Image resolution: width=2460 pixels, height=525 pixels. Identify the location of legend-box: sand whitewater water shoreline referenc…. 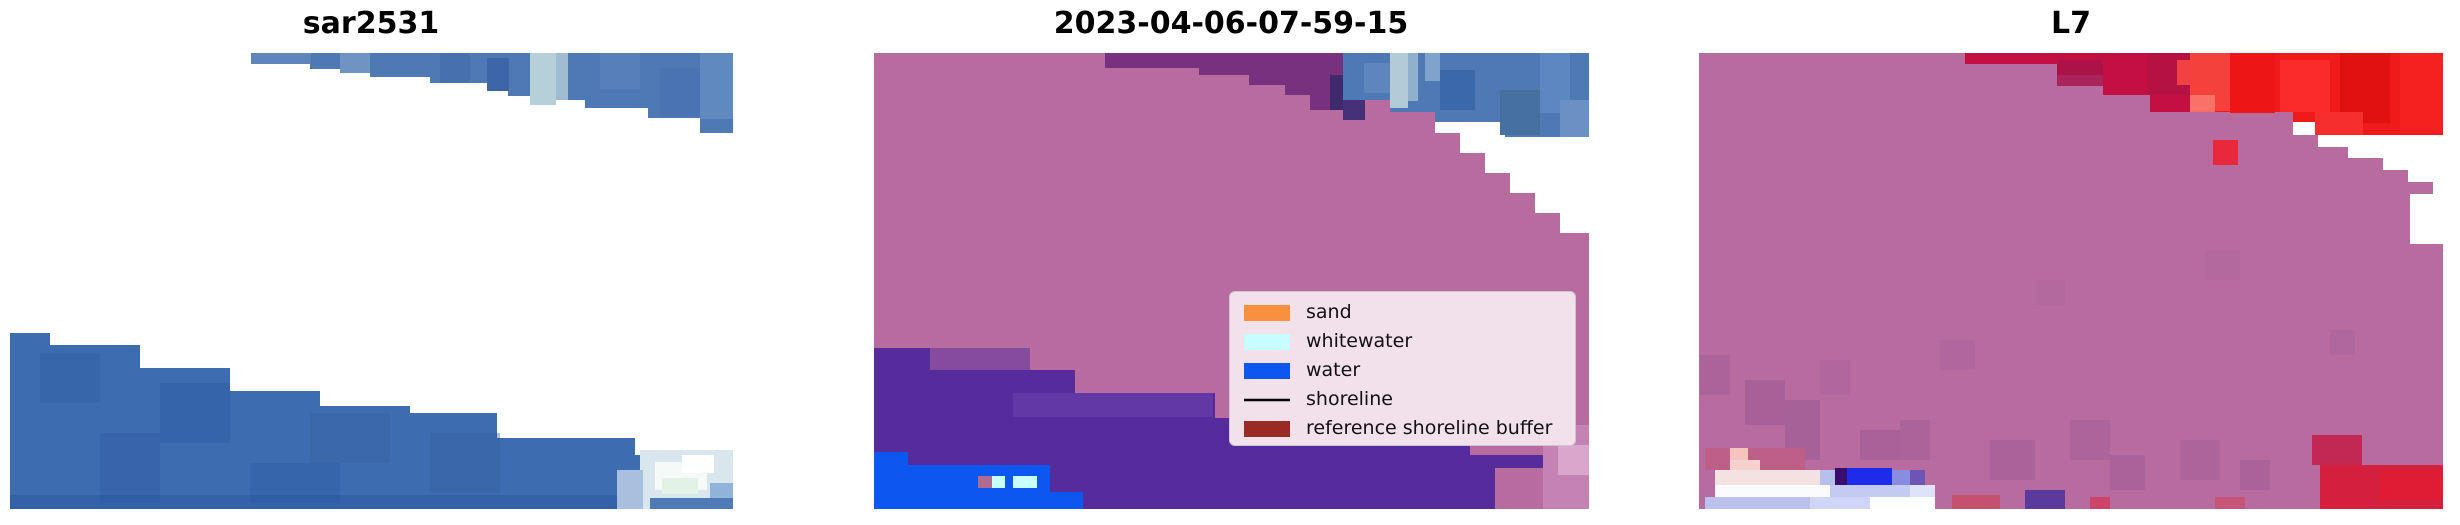
(1402, 368).